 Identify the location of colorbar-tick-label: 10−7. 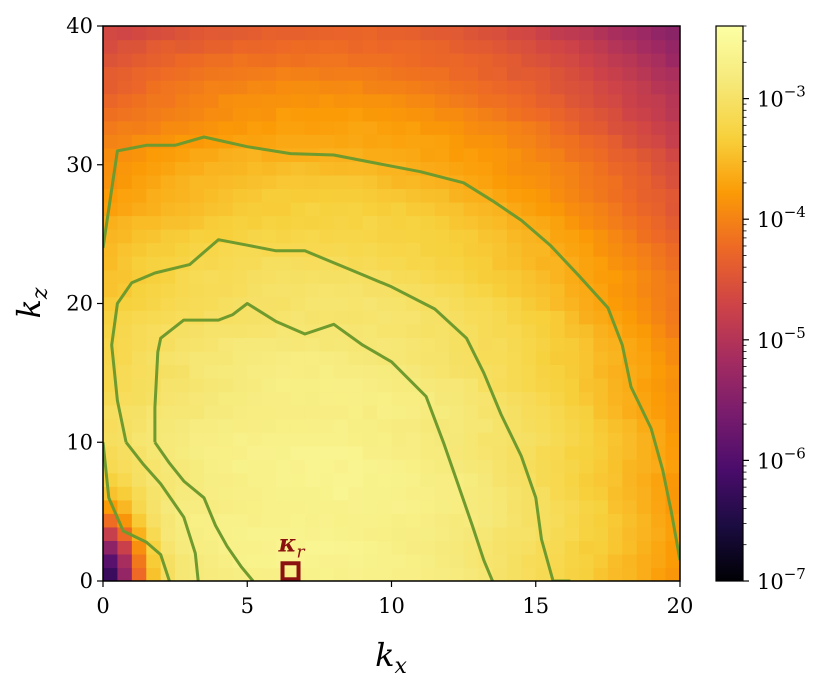
(781, 579).